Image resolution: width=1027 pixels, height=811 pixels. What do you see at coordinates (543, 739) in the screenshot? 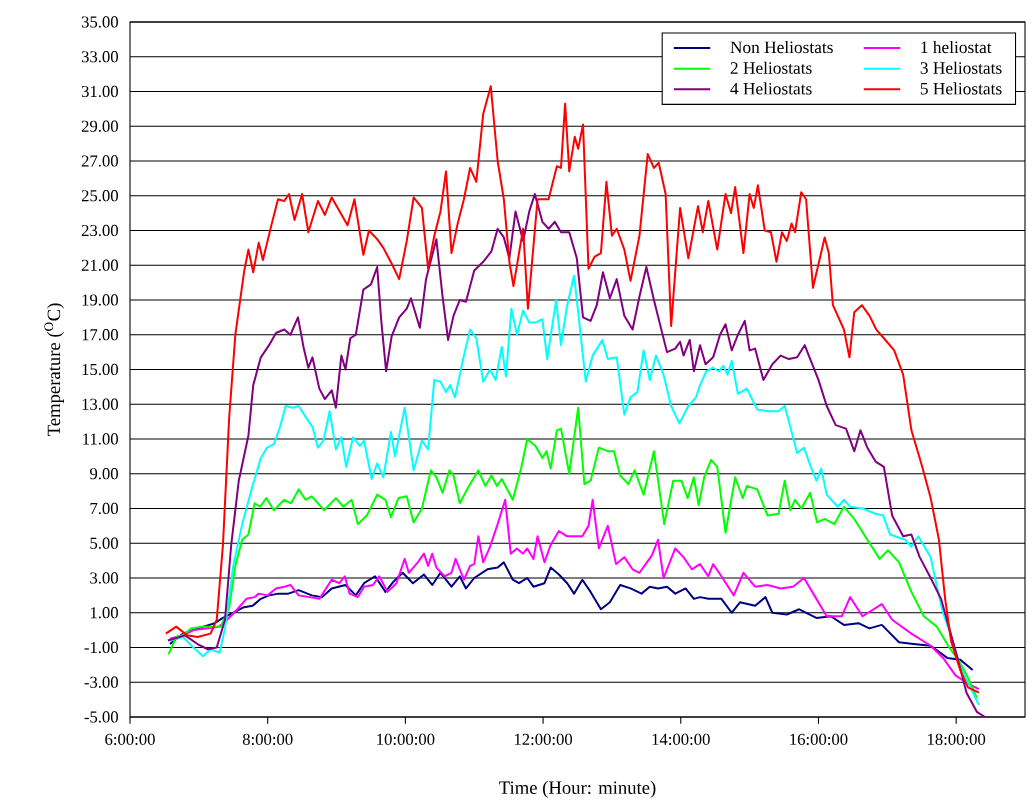
I see `x-tick-label: 12:00:00` at bounding box center [543, 739].